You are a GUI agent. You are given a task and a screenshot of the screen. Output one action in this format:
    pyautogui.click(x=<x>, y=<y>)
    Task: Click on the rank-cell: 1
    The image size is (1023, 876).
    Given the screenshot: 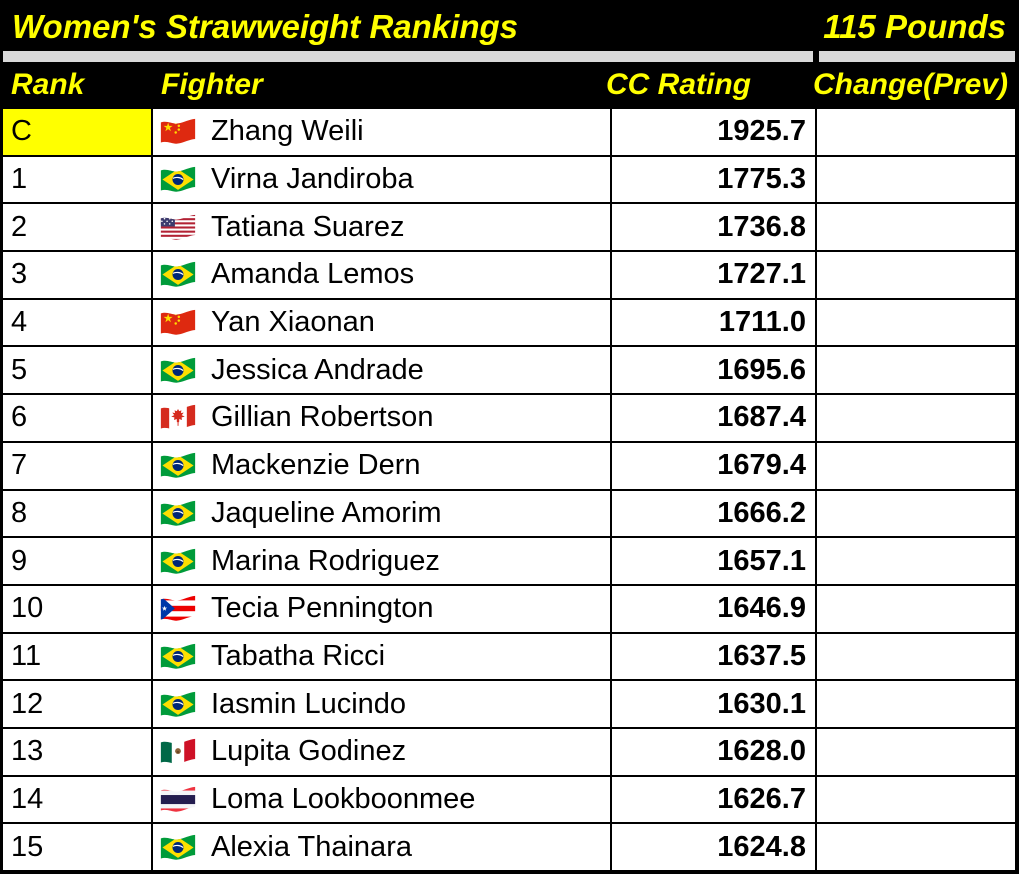 What is the action you would take?
    pyautogui.click(x=78, y=179)
    